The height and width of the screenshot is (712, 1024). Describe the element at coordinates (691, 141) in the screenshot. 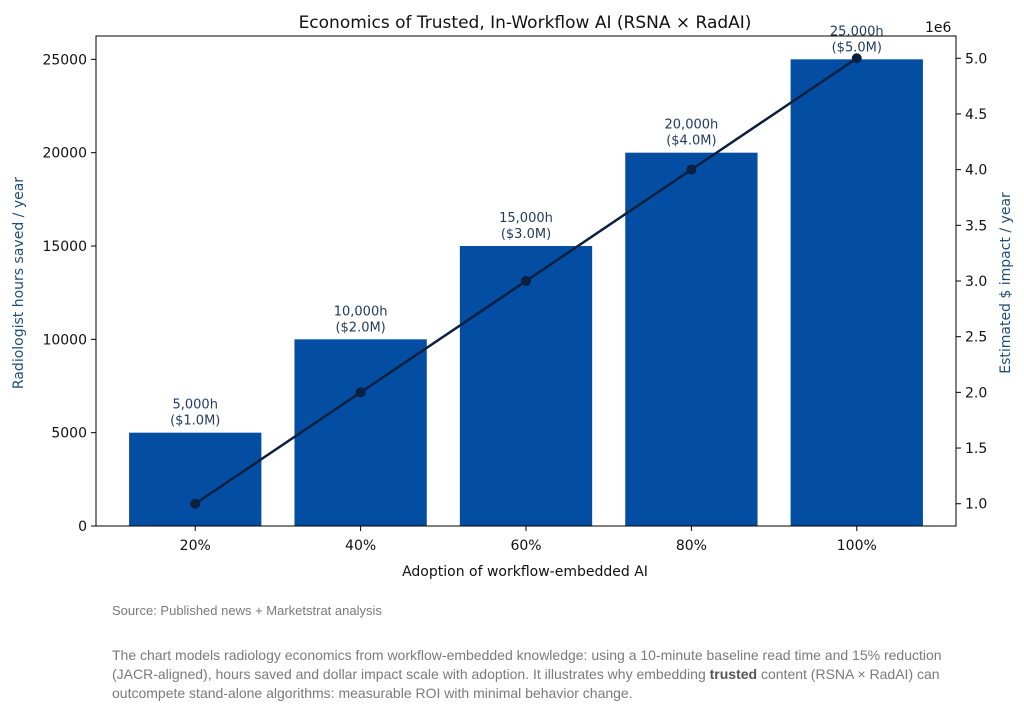

I see `bar-label-dollars: ($4.0M)` at that location.